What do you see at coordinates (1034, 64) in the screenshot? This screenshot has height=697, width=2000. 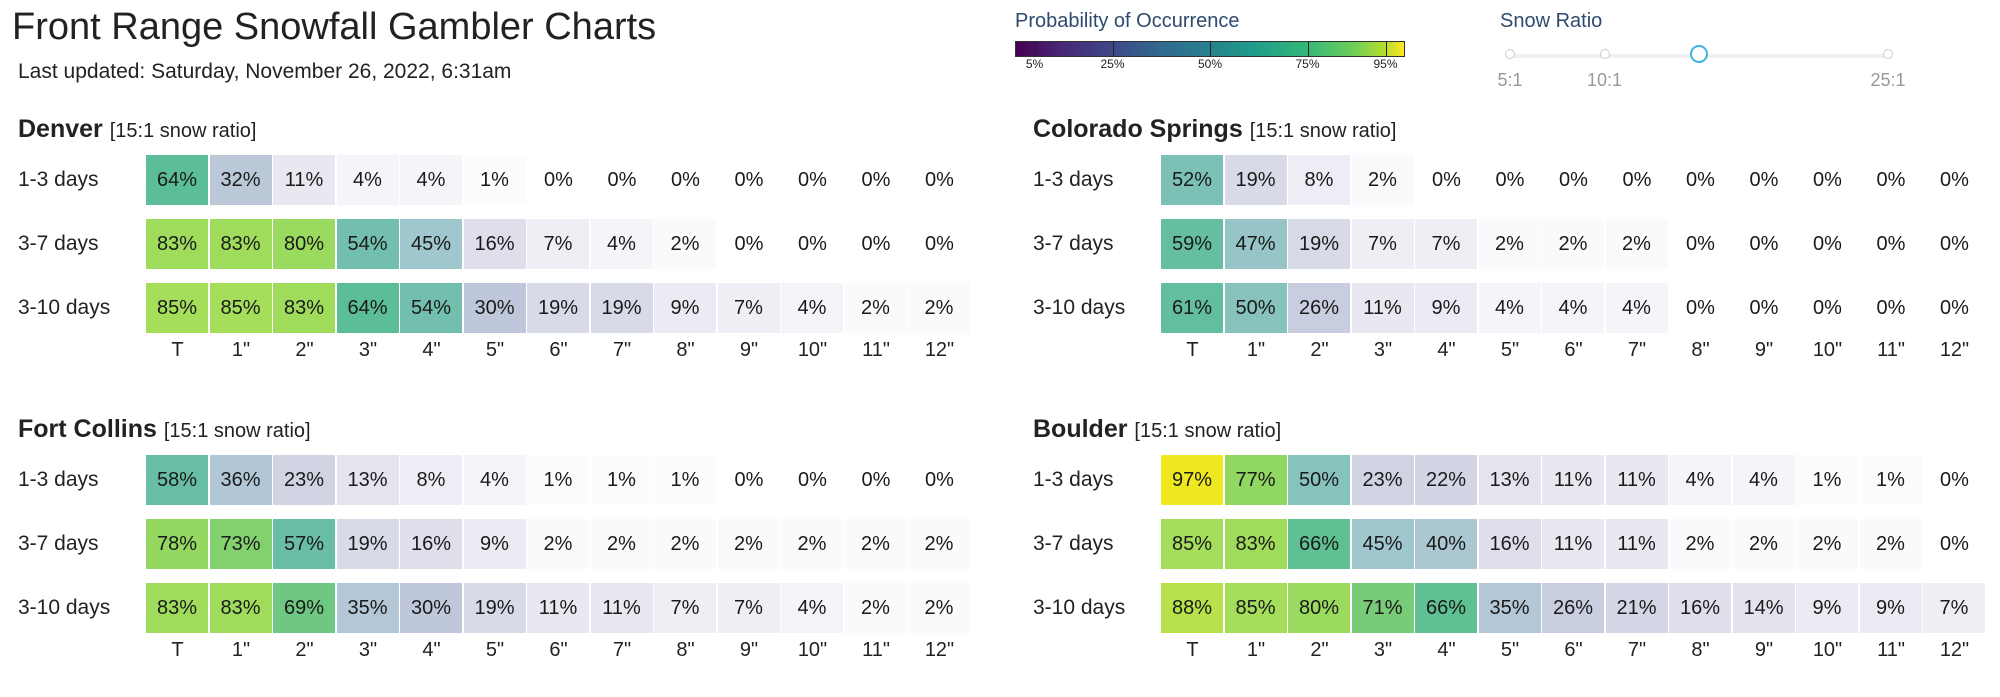 I see `legend-tick-label: 5%` at bounding box center [1034, 64].